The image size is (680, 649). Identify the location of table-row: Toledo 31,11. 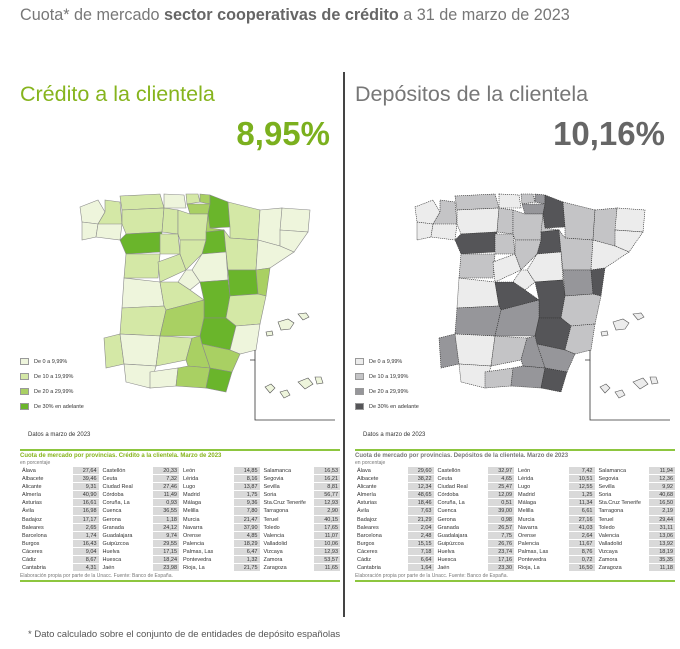
(635, 527).